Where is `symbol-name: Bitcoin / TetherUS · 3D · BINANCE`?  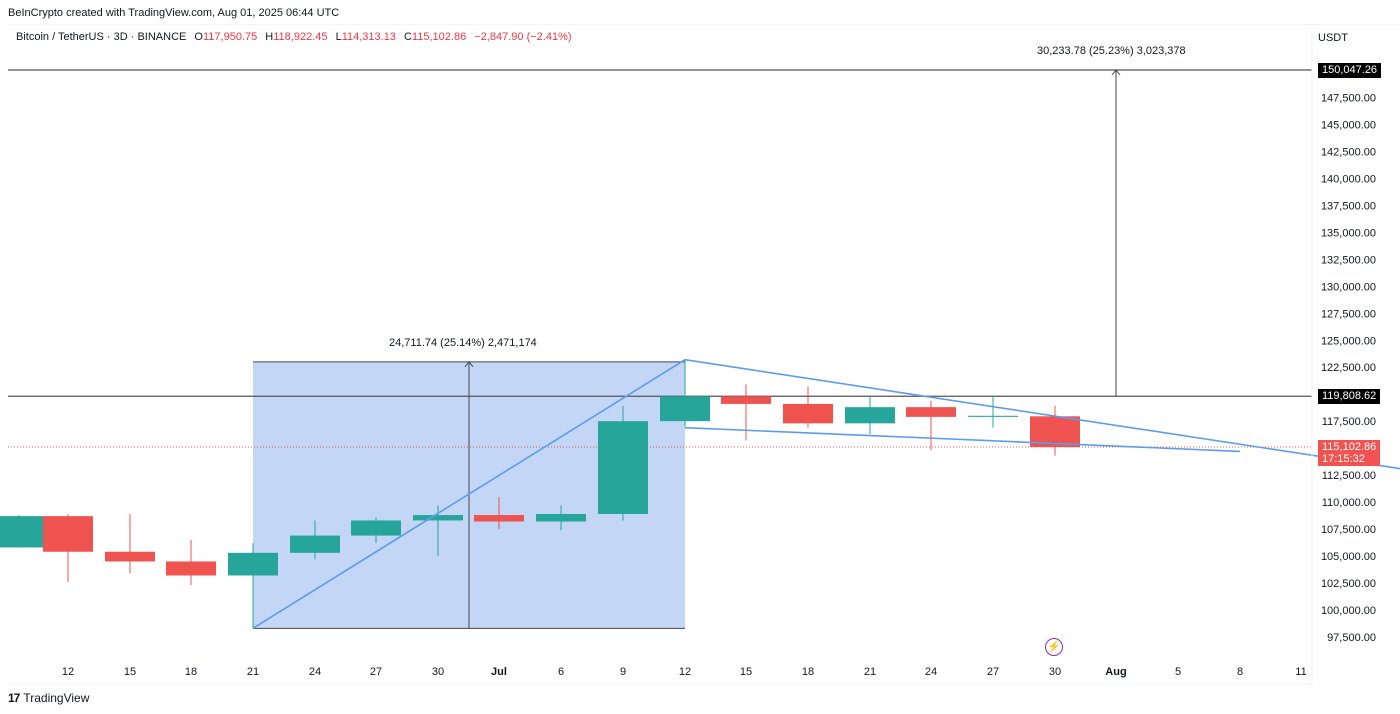 symbol-name: Bitcoin / TetherUS · 3D · BINANCE is located at coordinates (101, 37).